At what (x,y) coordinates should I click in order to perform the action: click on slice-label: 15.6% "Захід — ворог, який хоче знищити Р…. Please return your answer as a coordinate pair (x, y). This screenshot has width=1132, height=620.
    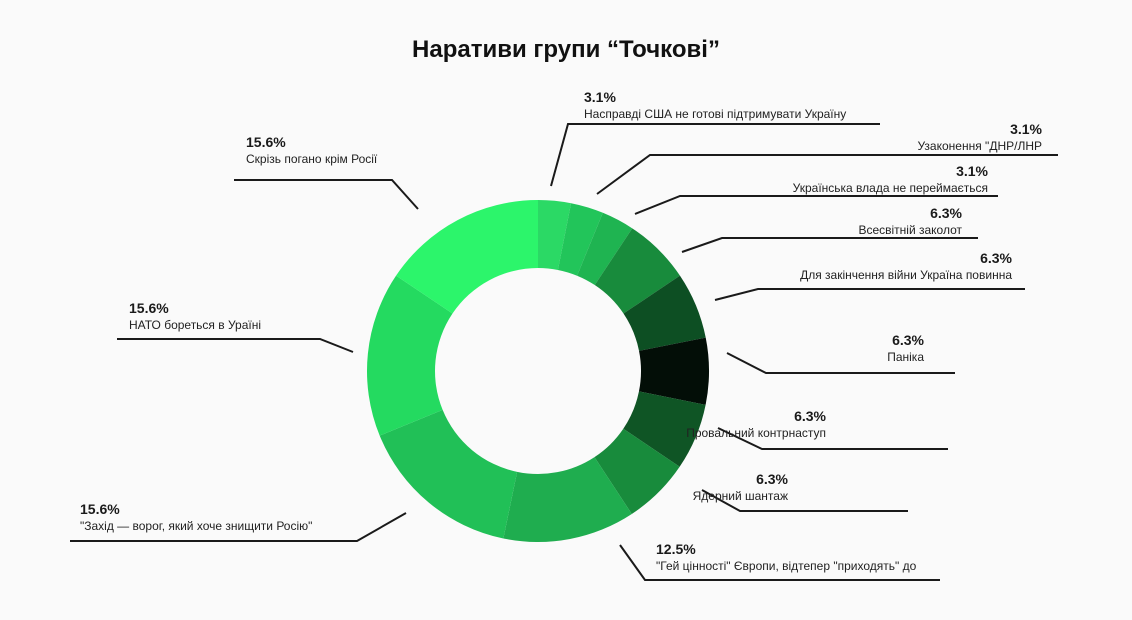
    Looking at the image, I should click on (196, 517).